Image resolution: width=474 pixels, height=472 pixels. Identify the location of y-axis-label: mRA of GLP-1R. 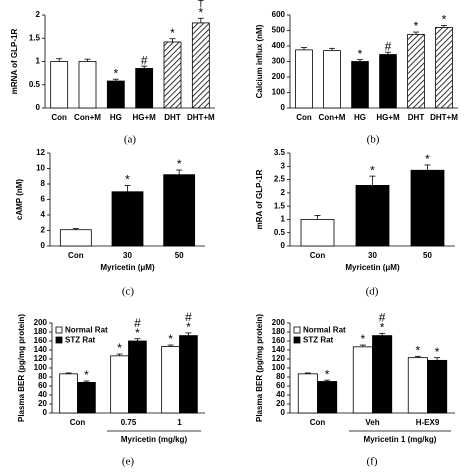
(259, 199).